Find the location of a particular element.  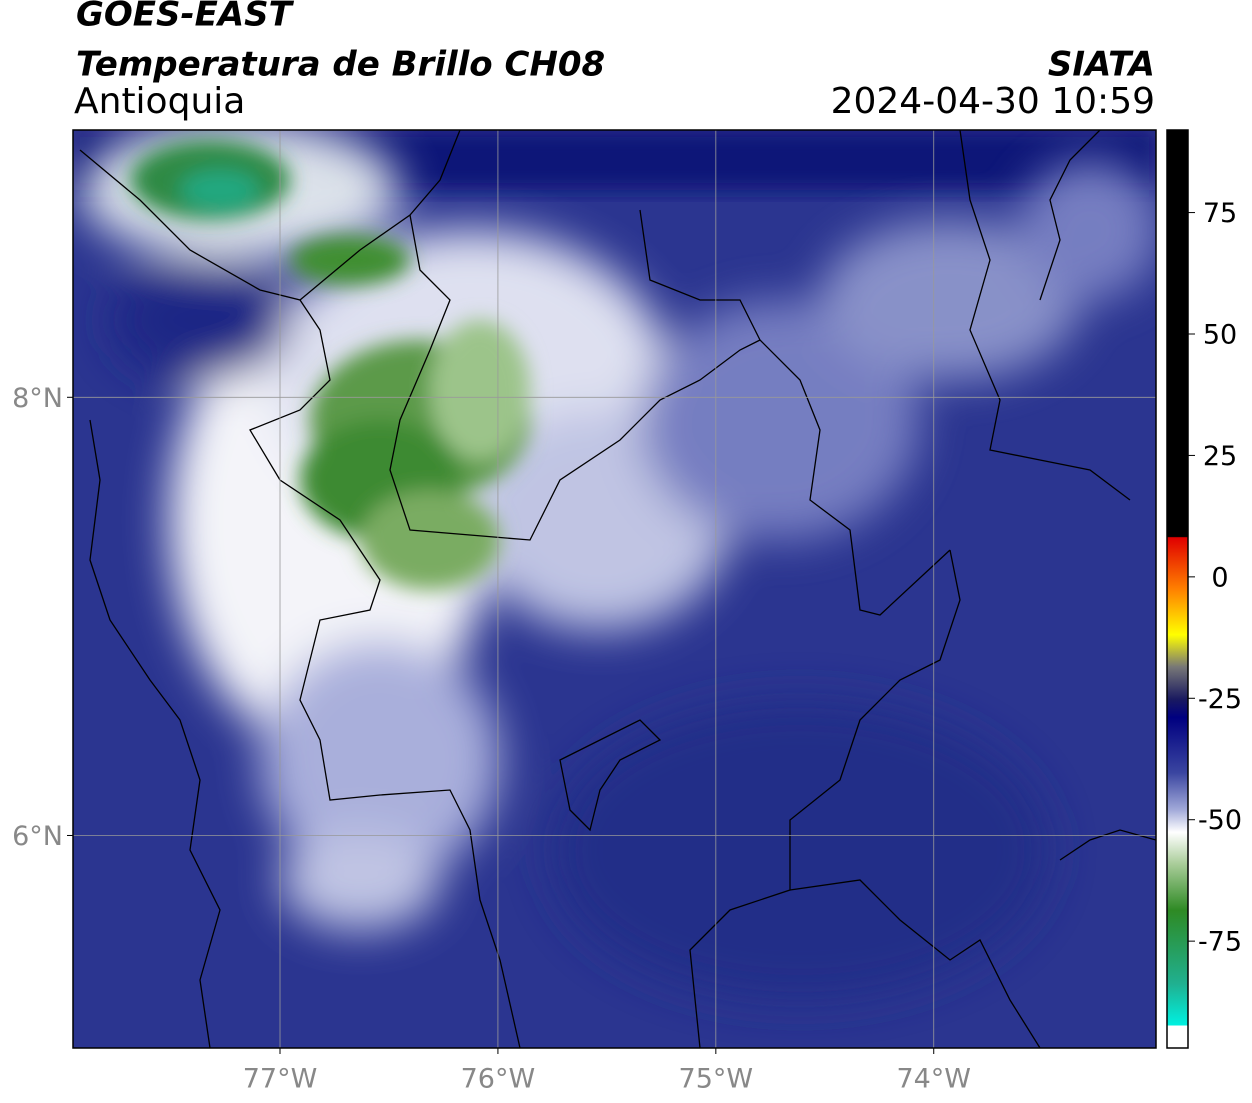

lat-label: 6°N is located at coordinates (37, 836).